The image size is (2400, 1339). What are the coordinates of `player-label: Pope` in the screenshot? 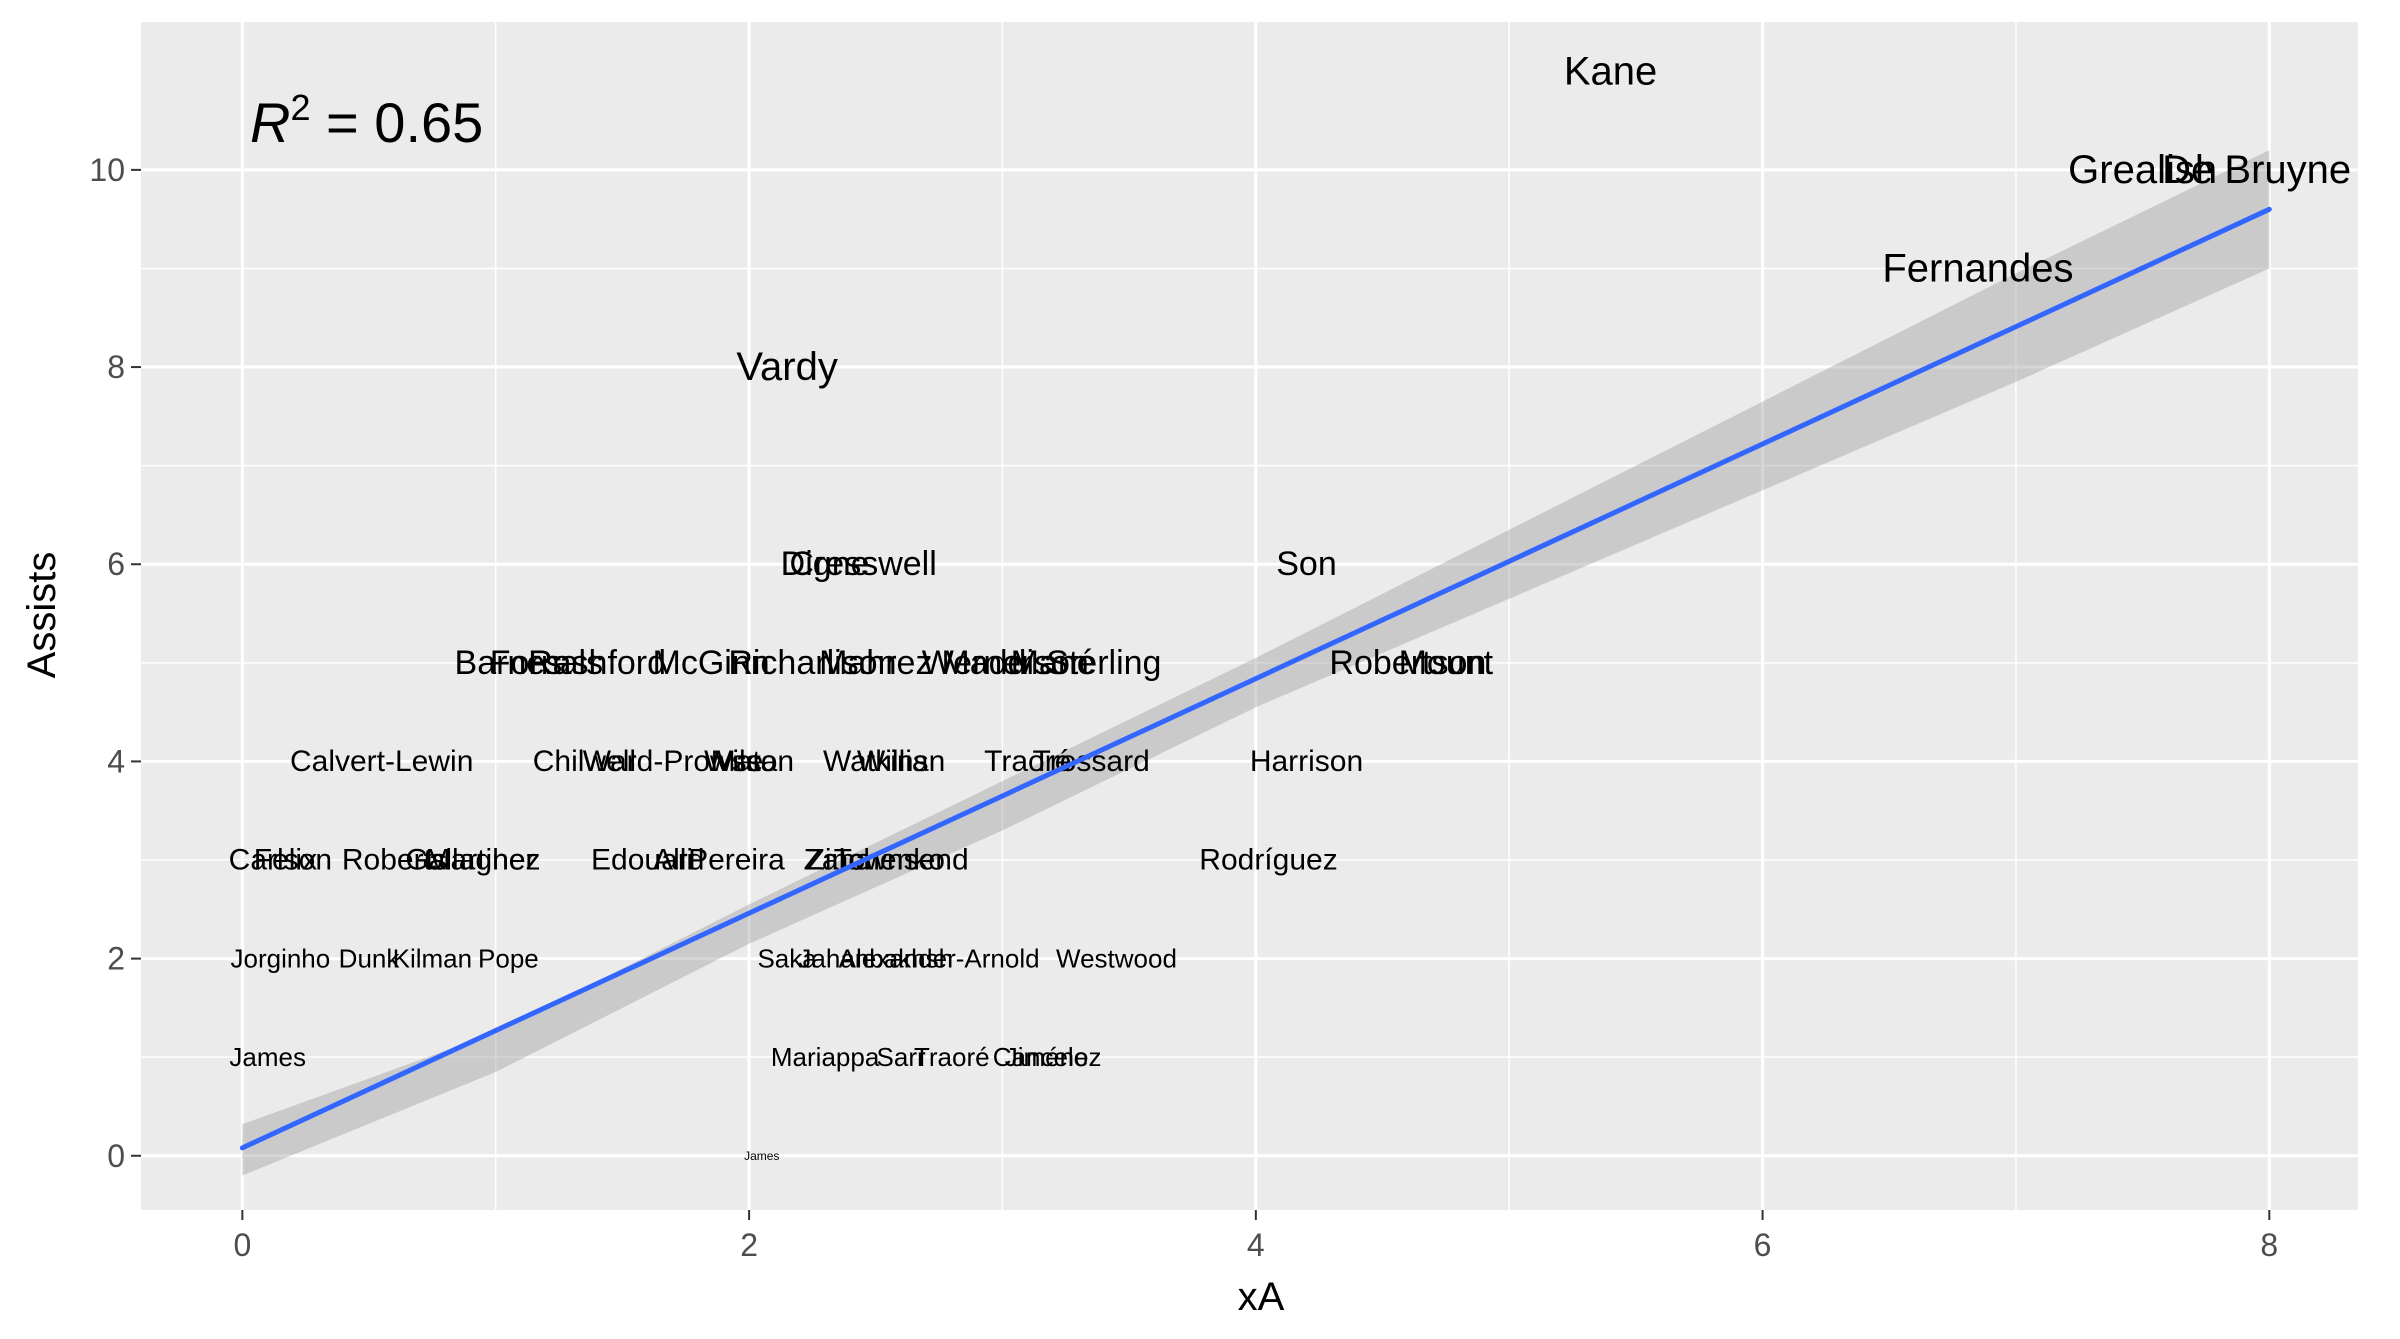 It's located at (508, 959).